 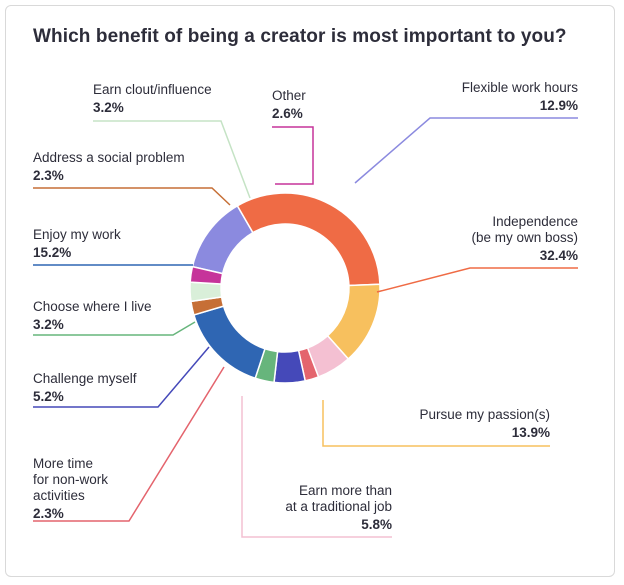 I want to click on leader-line-address-a-social-problem, so click(x=132, y=196).